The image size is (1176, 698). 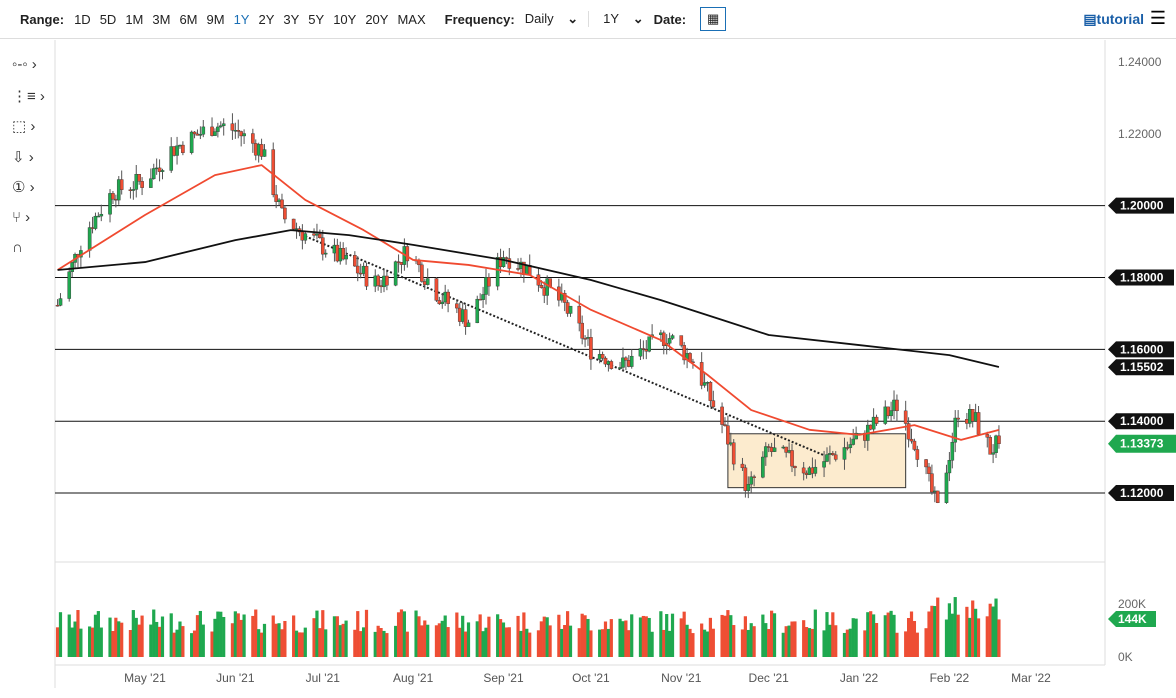 What do you see at coordinates (316, 19) in the screenshot?
I see `range-5Y: 5Y` at bounding box center [316, 19].